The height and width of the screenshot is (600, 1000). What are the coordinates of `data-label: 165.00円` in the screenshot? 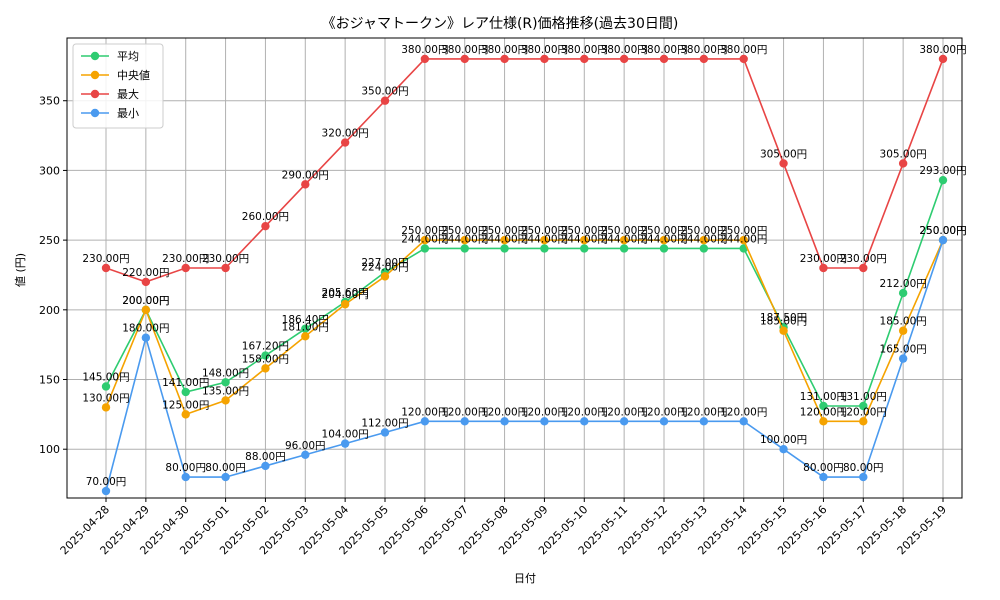 It's located at (903, 350).